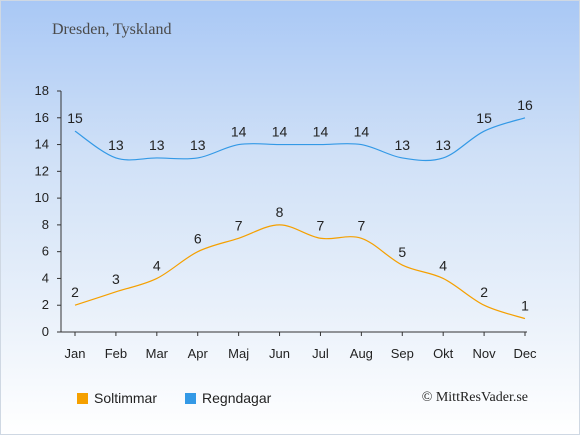 The height and width of the screenshot is (436, 580). I want to click on legend-swatch-regndagar, so click(191, 398).